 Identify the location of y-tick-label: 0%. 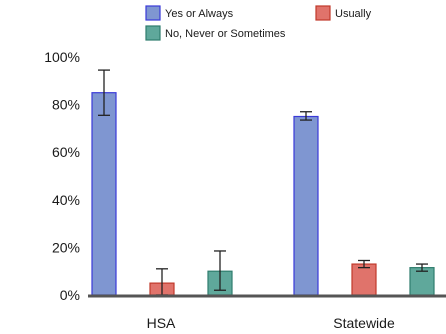
(70, 295).